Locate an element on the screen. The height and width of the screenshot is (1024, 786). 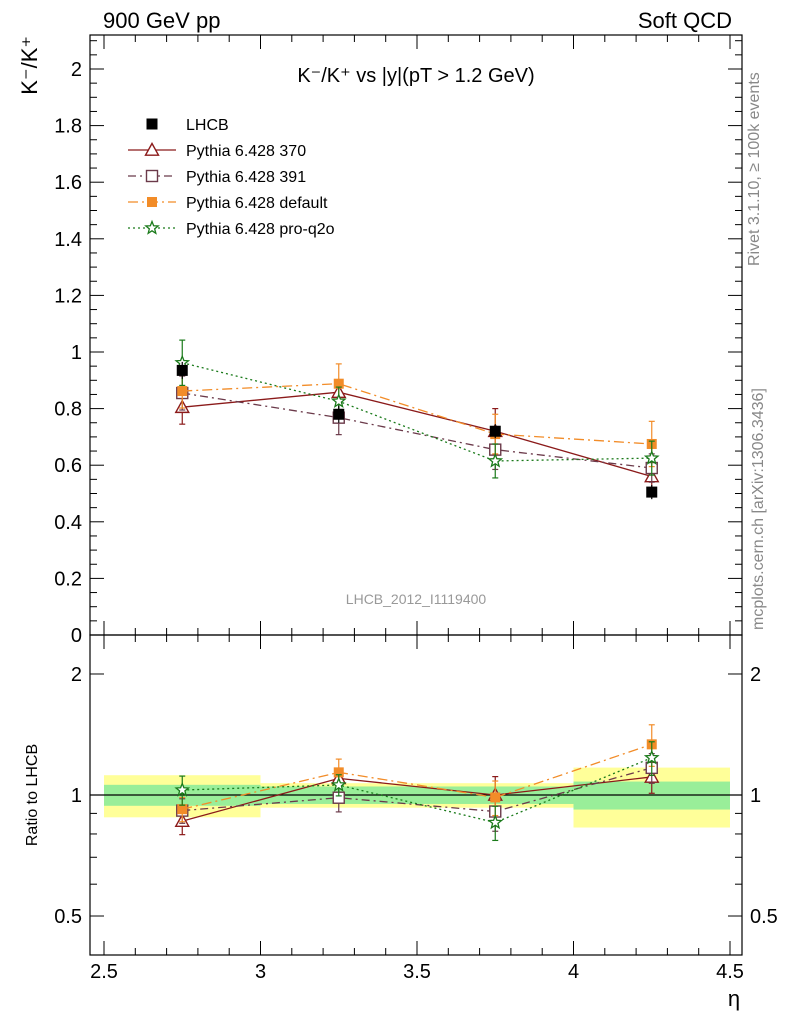
header-left: 900 GeV pp is located at coordinates (162, 20).